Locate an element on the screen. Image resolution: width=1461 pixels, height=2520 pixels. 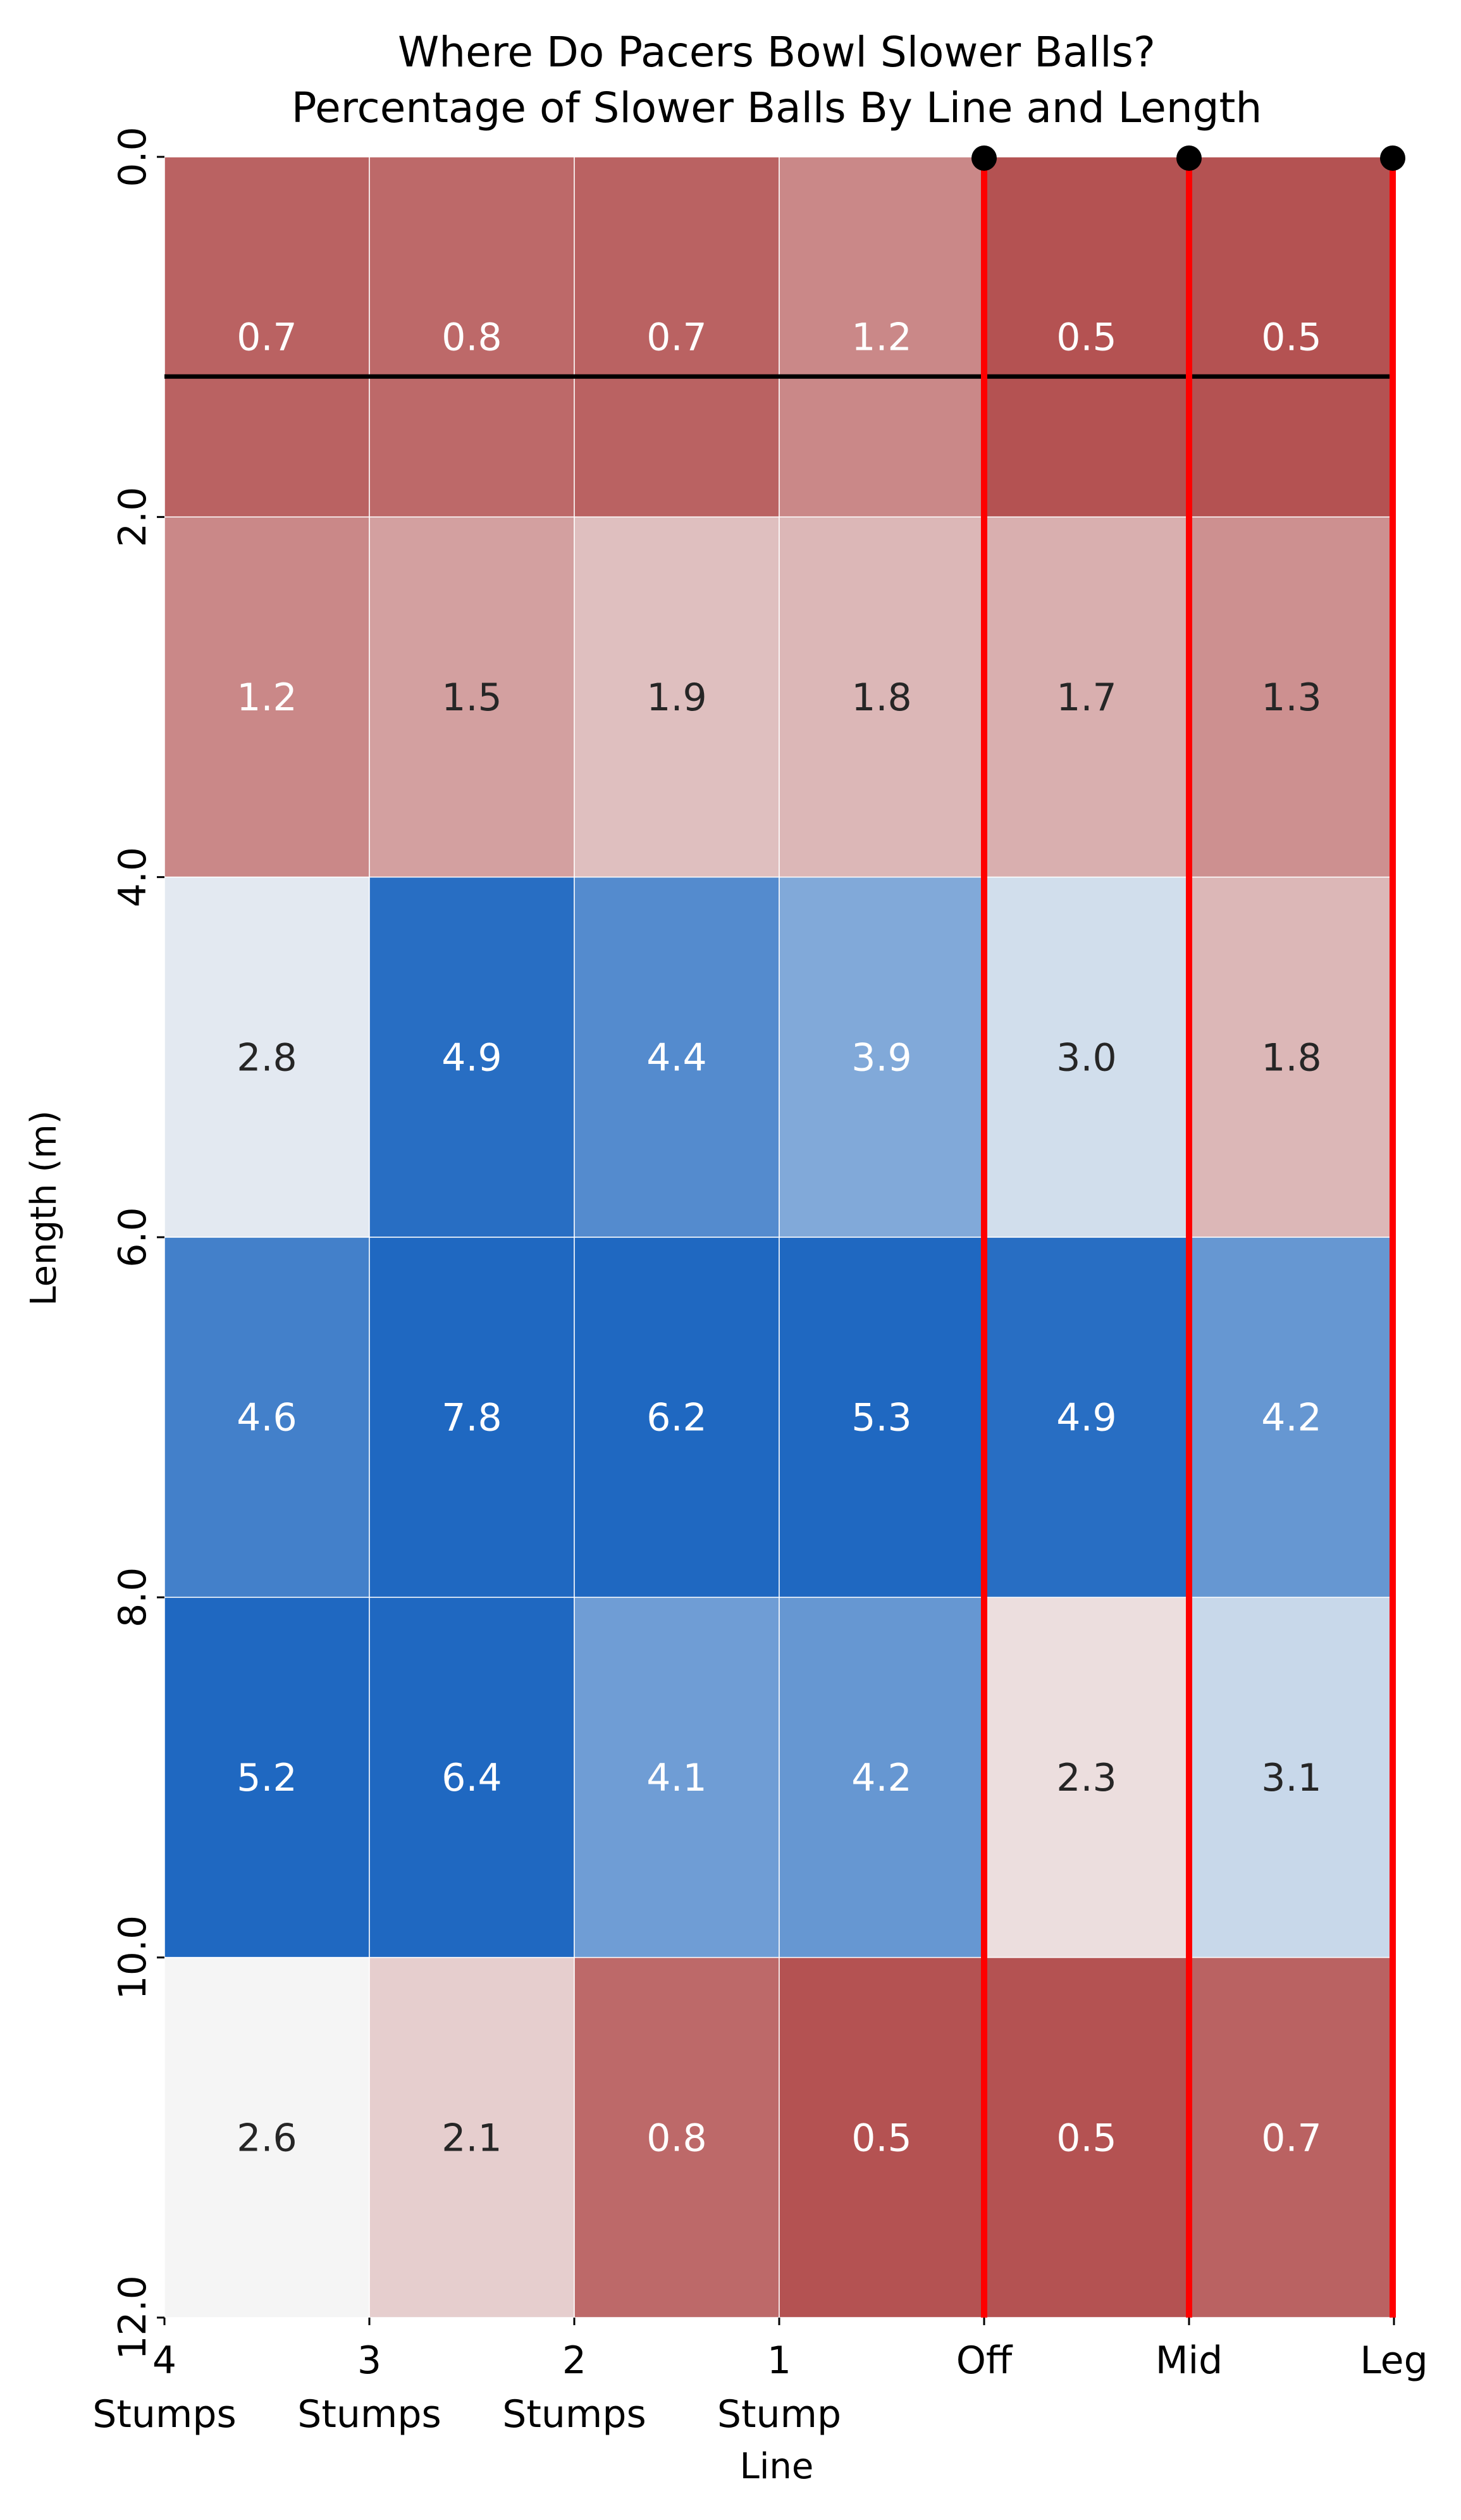
cell-value-label: 6.4 is located at coordinates (471, 1778).